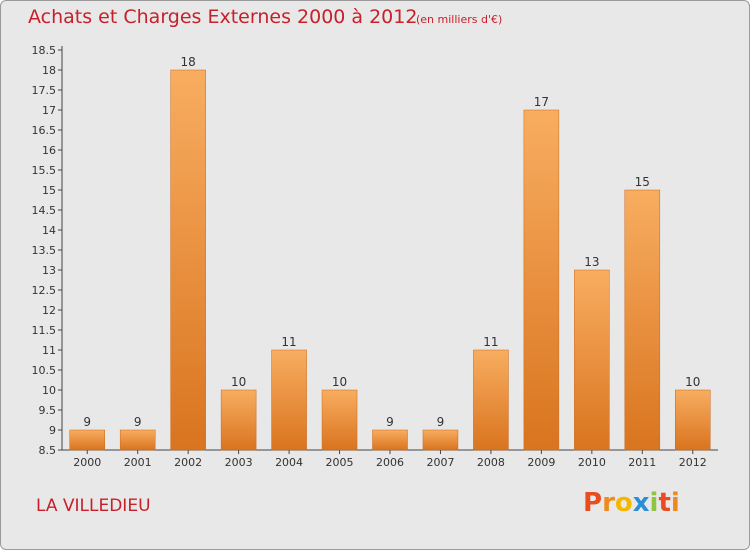  What do you see at coordinates (44, 330) in the screenshot?
I see `y-tick-label: 11.5` at bounding box center [44, 330].